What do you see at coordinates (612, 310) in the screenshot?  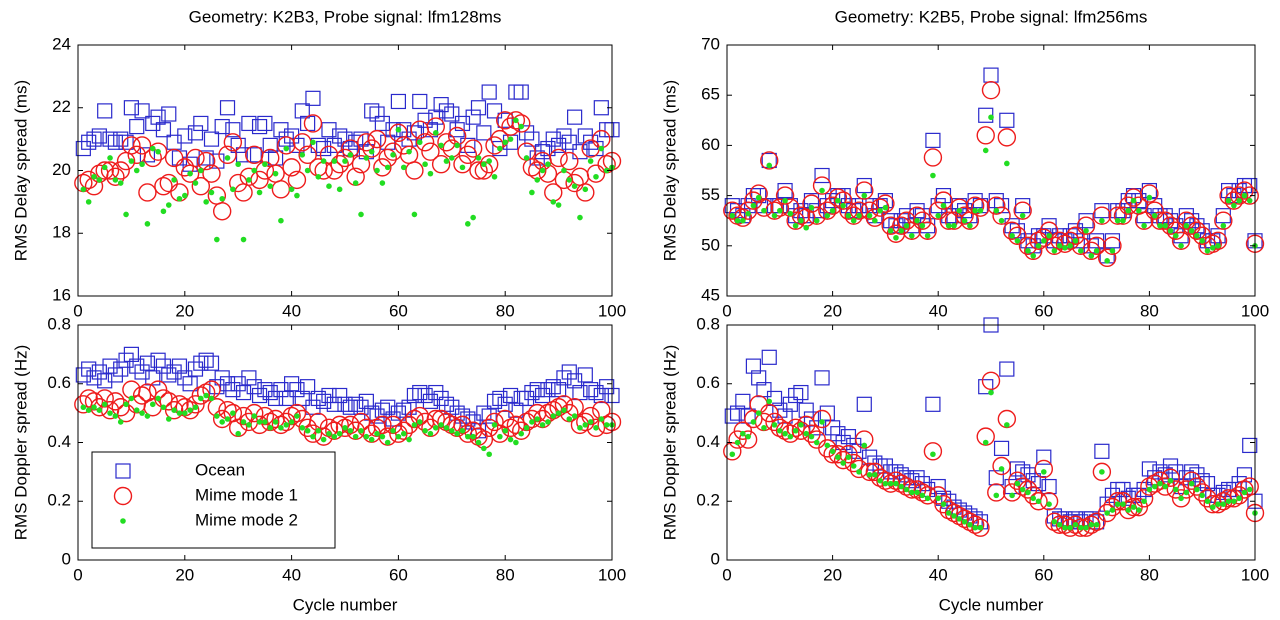 I see `x-tick-label: 100` at bounding box center [612, 310].